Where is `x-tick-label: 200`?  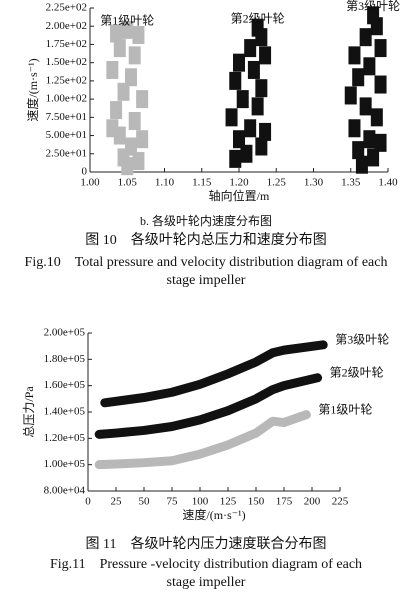
x-tick-label: 200 is located at coordinates (312, 502).